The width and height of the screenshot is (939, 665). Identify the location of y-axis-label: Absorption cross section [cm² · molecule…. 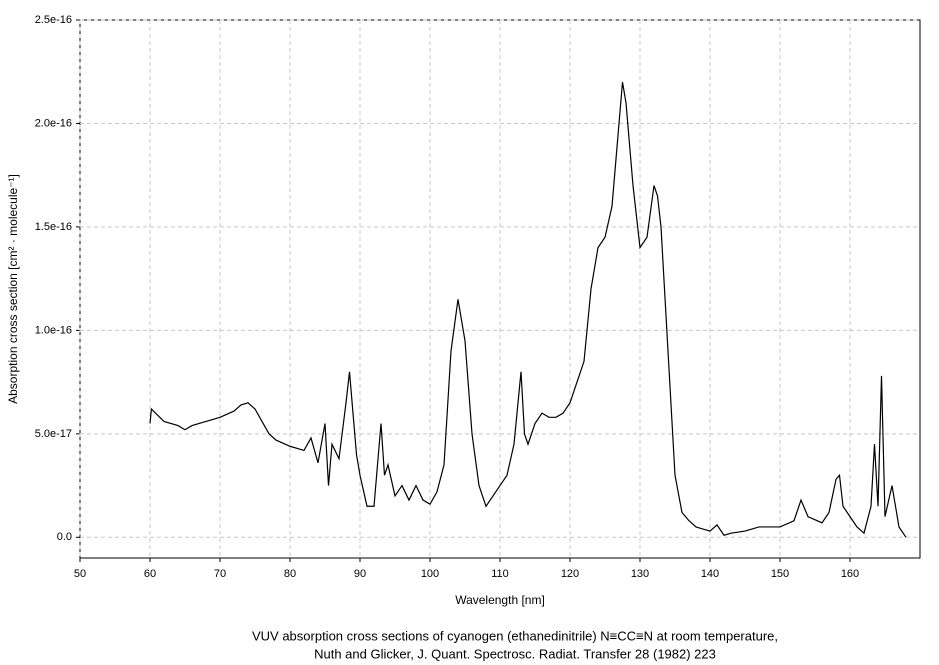
(13, 289).